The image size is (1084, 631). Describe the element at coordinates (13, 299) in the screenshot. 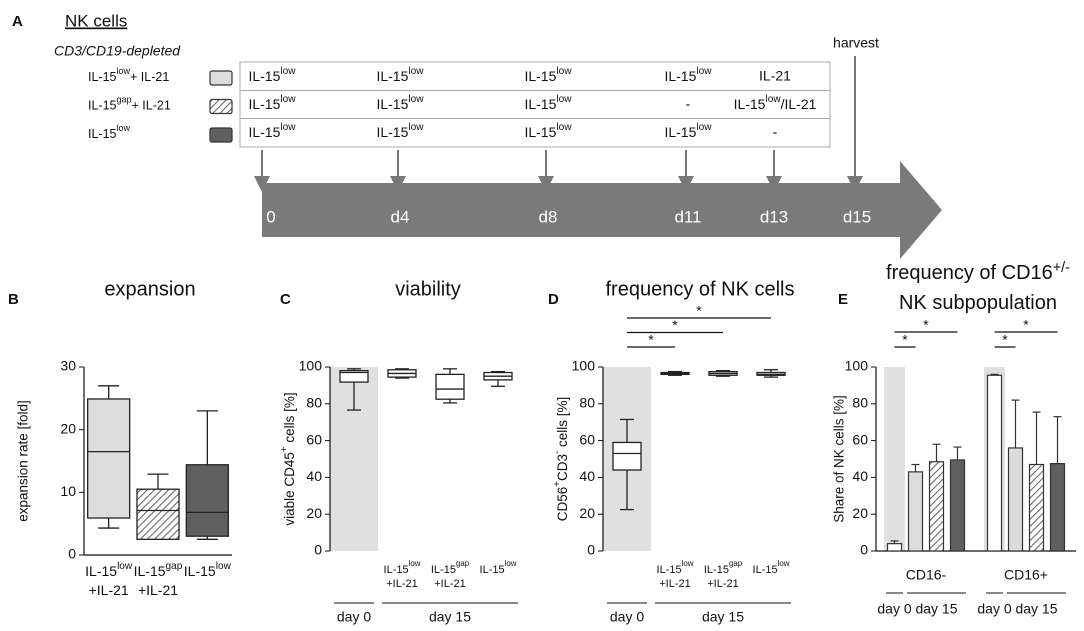

I see `panel-letter: B` at that location.